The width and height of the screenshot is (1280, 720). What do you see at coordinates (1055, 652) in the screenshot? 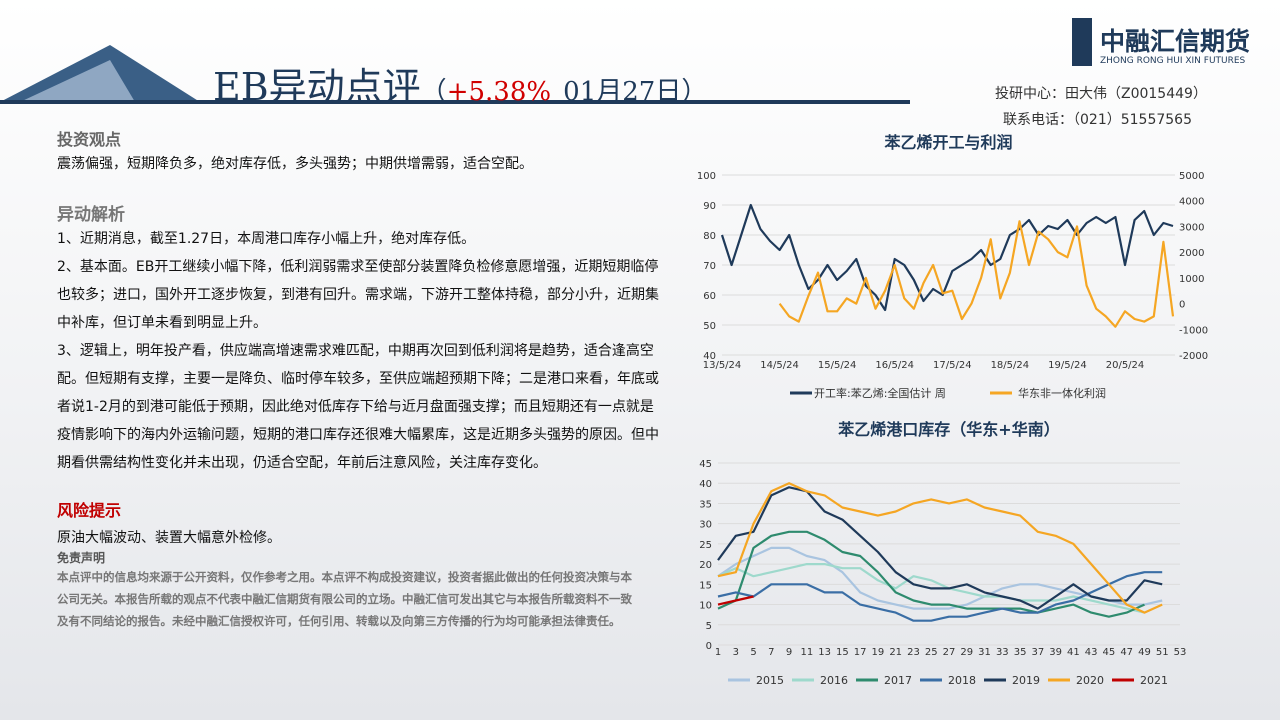
I see `x-tick-label: 39` at bounding box center [1055, 652].